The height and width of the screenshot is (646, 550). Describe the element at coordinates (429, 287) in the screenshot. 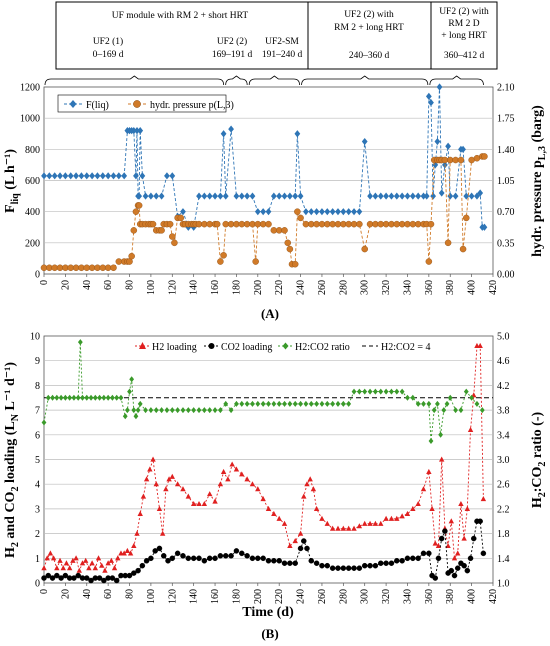

I see `x-tick-label: 360` at that location.